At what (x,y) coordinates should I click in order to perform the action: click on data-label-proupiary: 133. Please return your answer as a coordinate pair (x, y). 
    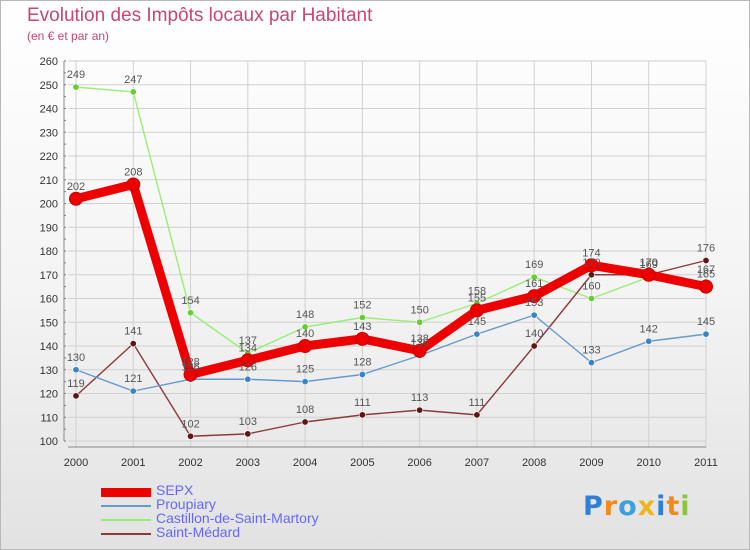
    Looking at the image, I should click on (591, 351).